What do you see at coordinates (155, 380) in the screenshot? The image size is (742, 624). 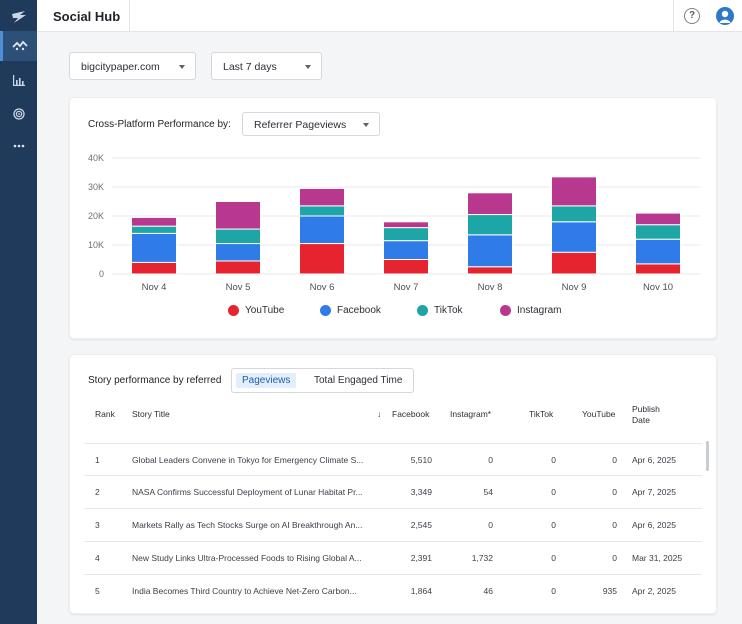 I see `stories-heading: Story performance by referred` at bounding box center [155, 380].